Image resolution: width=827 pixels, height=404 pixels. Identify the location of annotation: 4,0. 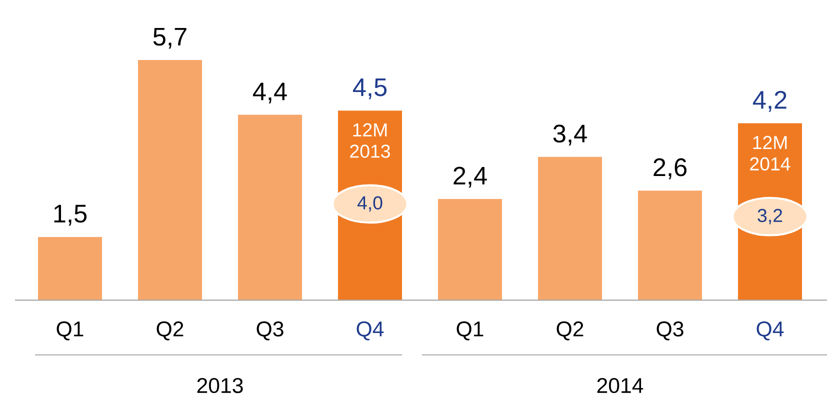
(369, 204).